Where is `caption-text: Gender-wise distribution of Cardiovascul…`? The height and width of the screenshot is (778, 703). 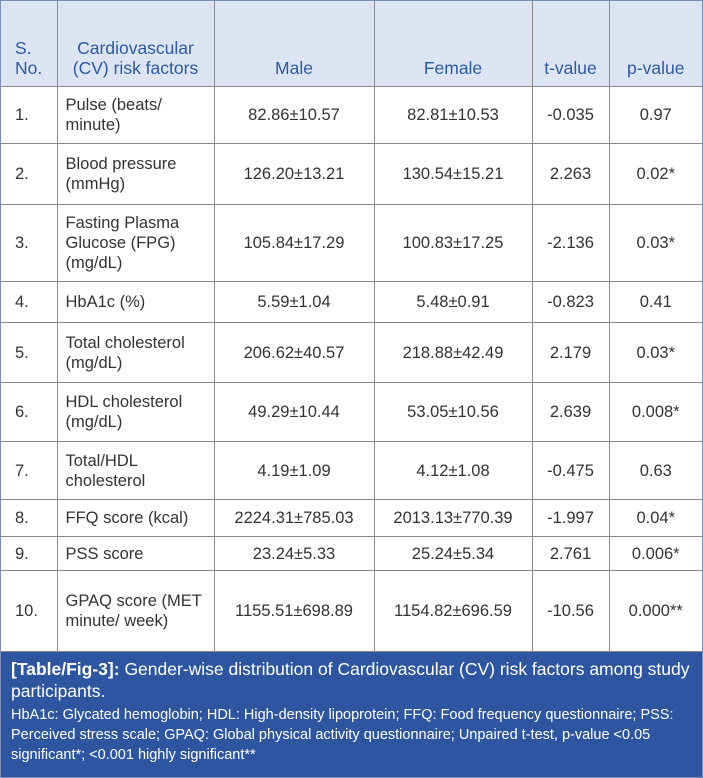 caption-text: Gender-wise distribution of Cardiovascul… is located at coordinates (350, 680).